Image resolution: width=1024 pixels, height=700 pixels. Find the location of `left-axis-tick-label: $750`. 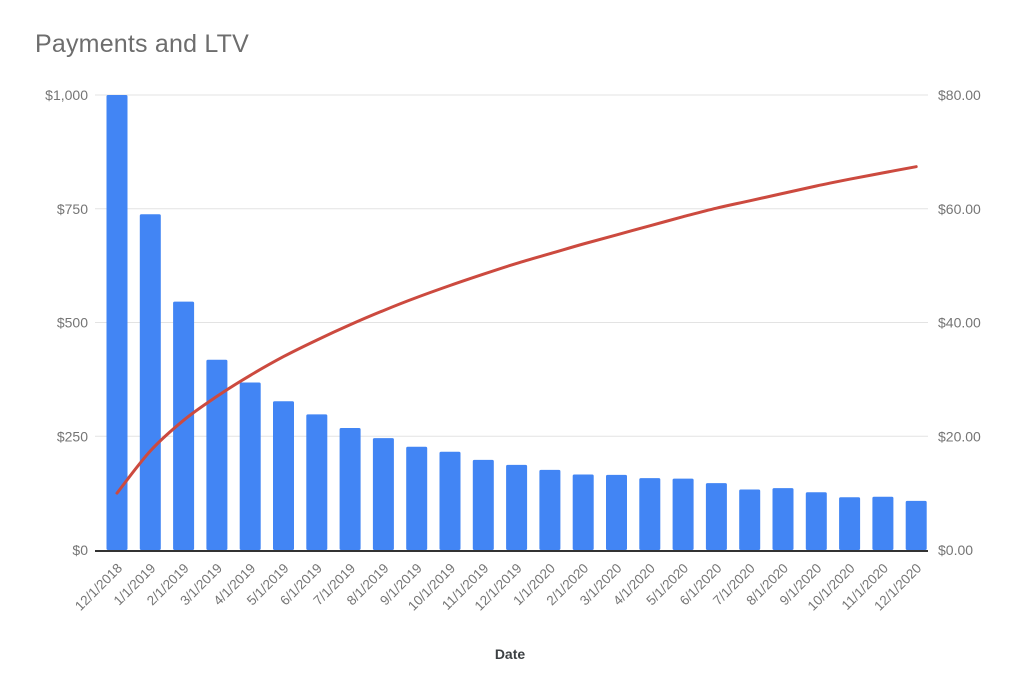

left-axis-tick-label: $750 is located at coordinates (72, 209).